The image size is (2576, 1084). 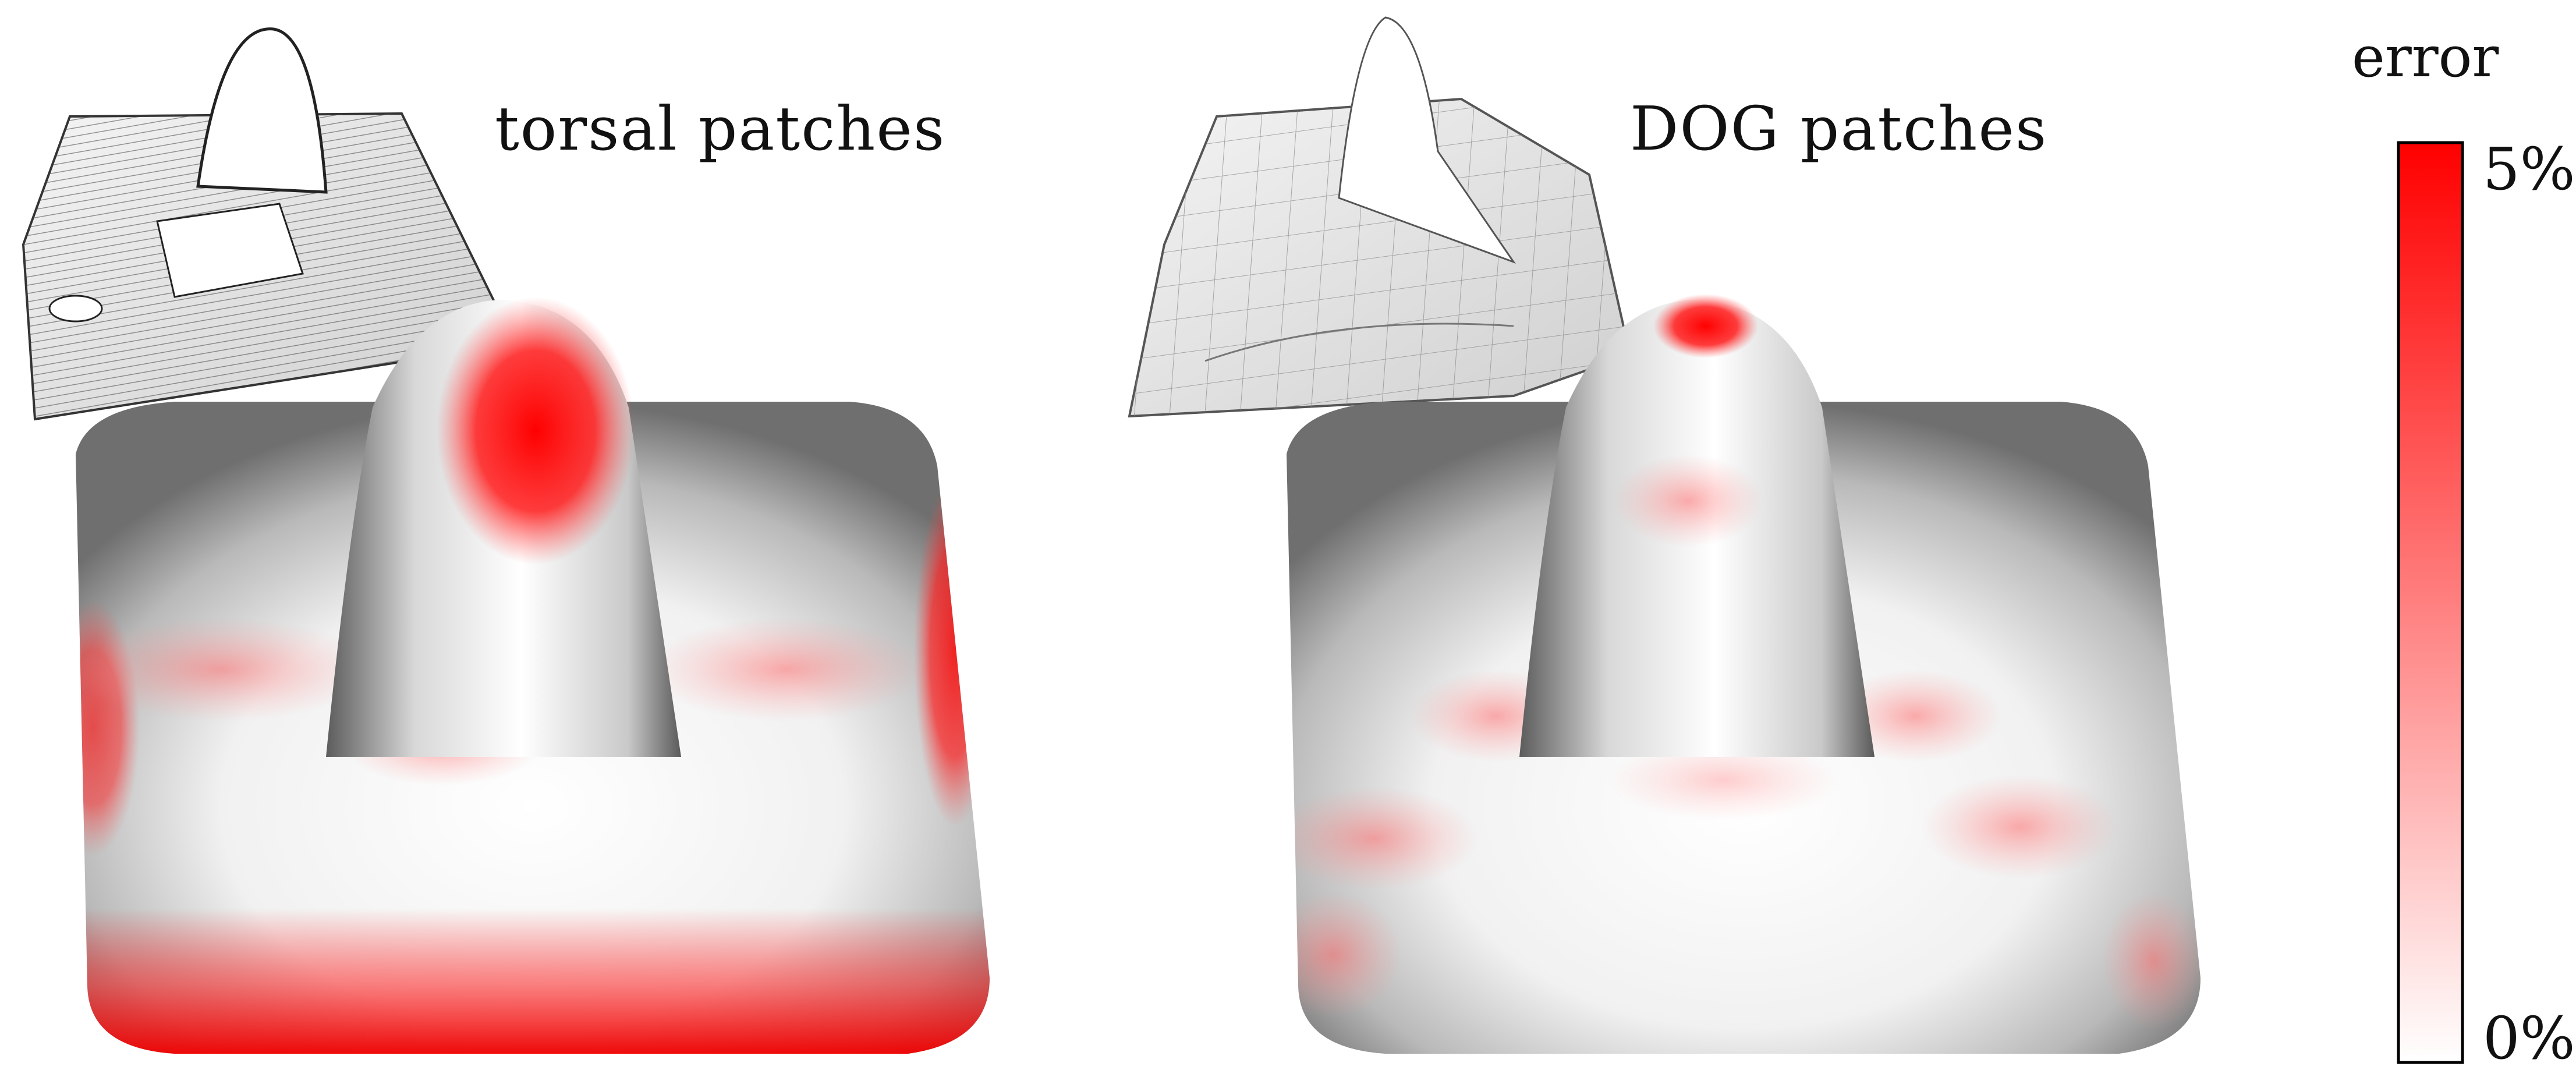 I want to click on colorbar-max-label: 5%, so click(x=2529, y=169).